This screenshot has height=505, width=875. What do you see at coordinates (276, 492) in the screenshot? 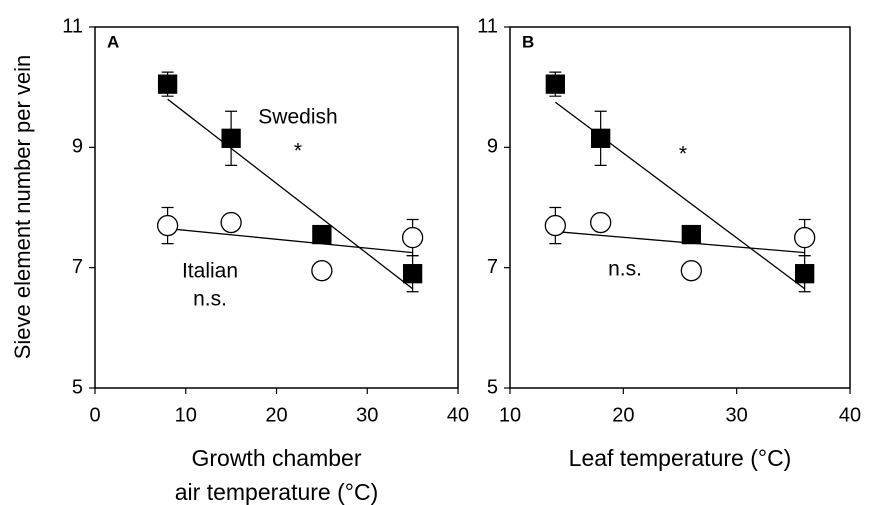
I see `x-axis-label: air temperature (°C)` at bounding box center [276, 492].